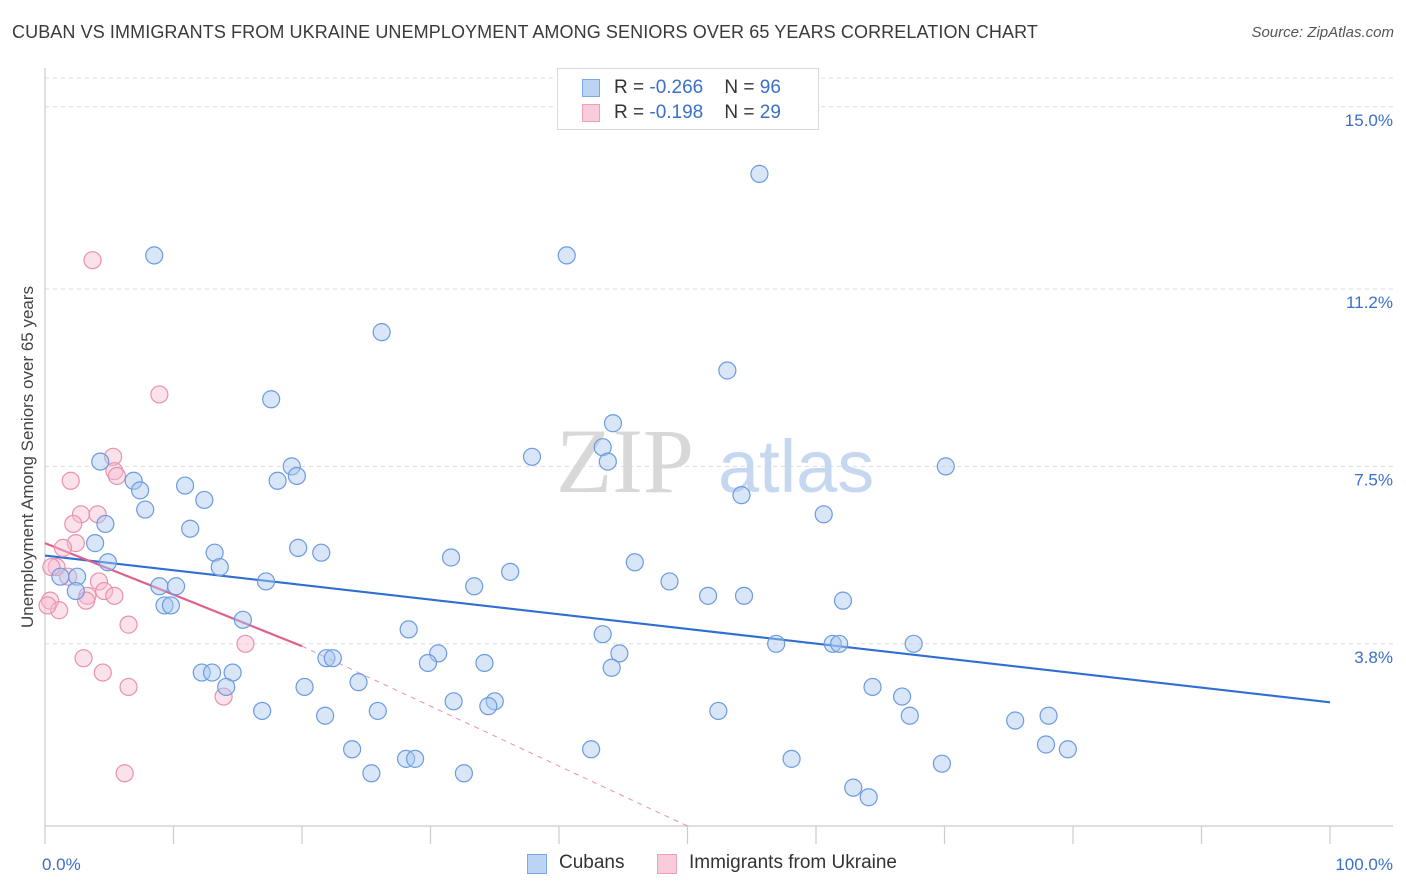  I want to click on legend-swatch-ukraine, so click(591, 113).